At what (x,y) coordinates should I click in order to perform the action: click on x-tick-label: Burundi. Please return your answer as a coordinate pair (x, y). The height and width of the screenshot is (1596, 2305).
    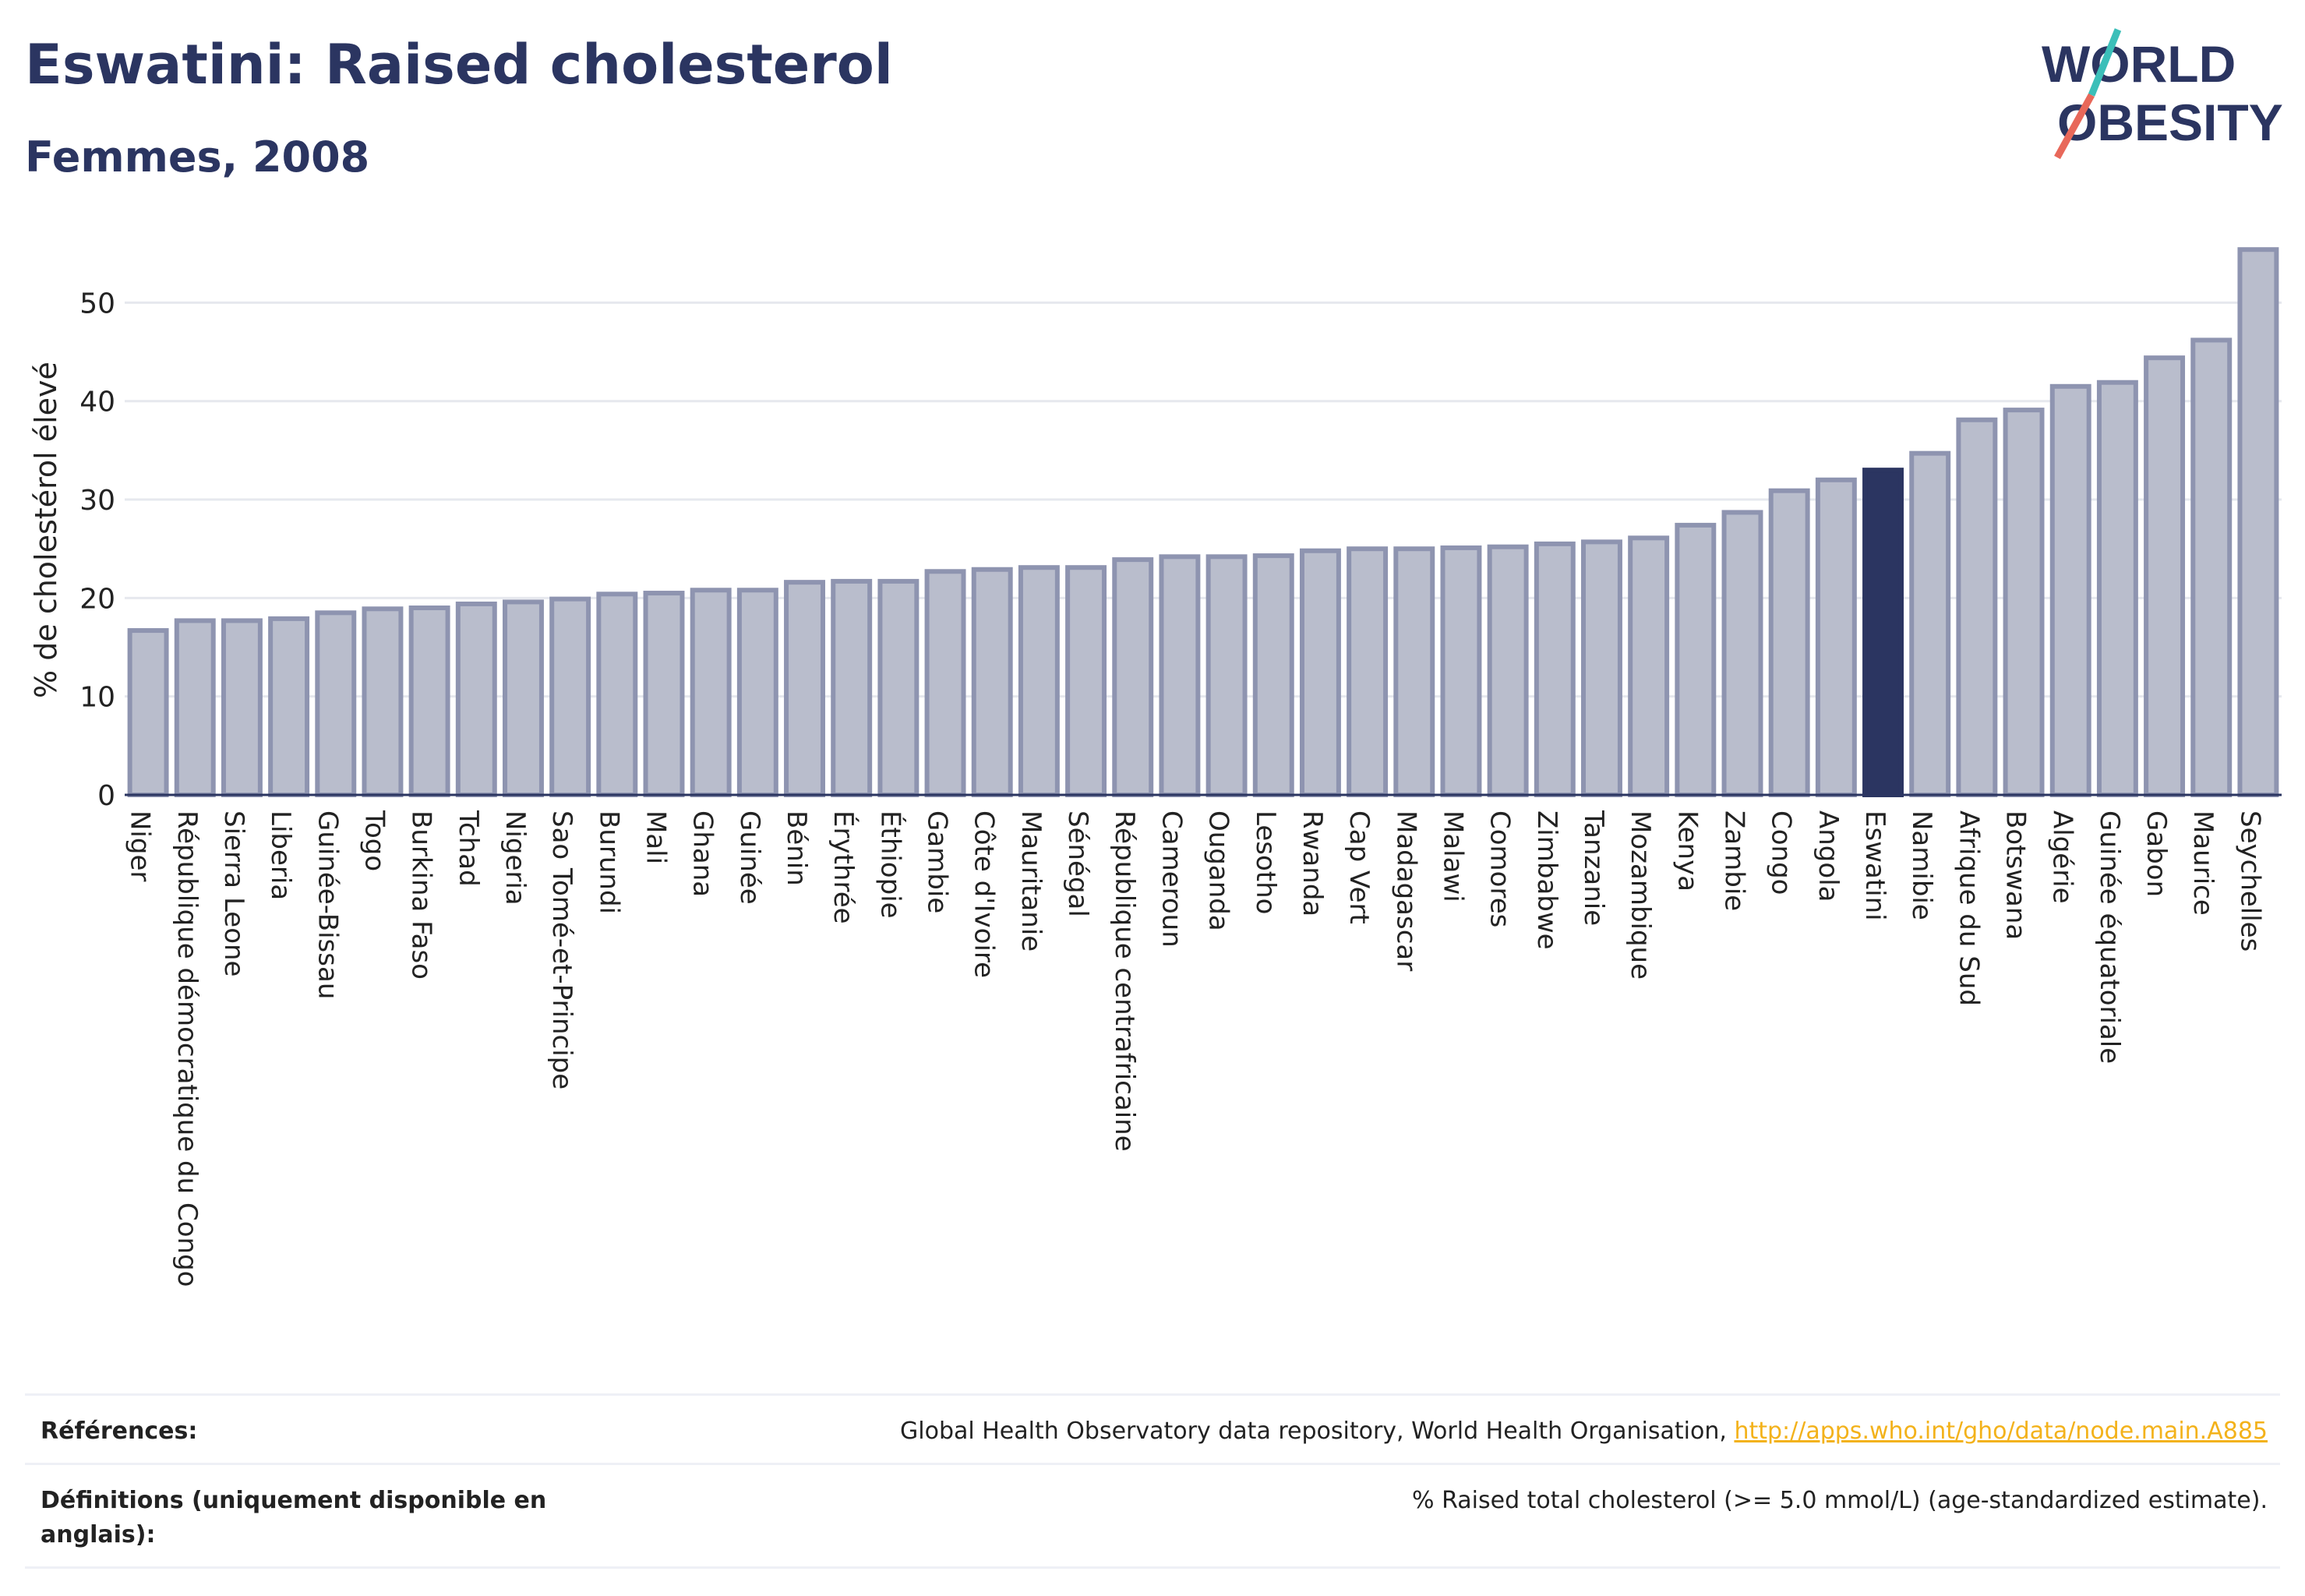
    Looking at the image, I should click on (608, 862).